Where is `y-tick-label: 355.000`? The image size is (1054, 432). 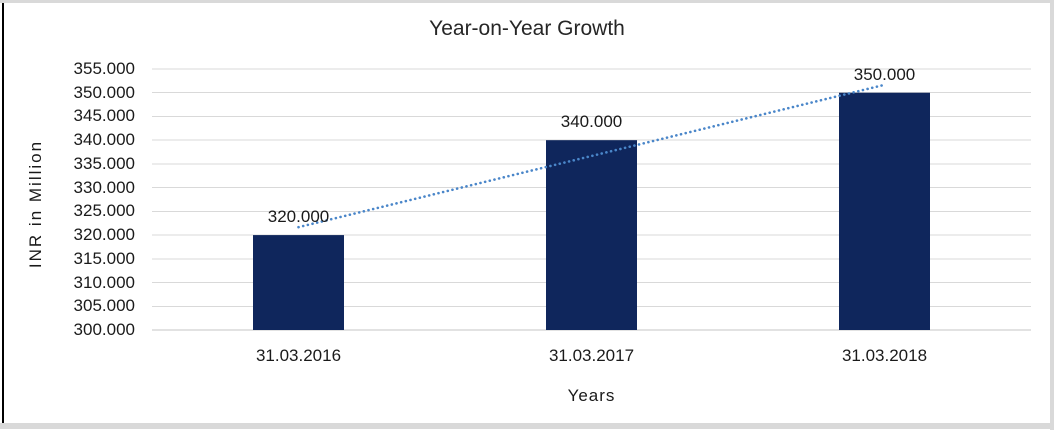 y-tick-label: 355.000 is located at coordinates (104, 68).